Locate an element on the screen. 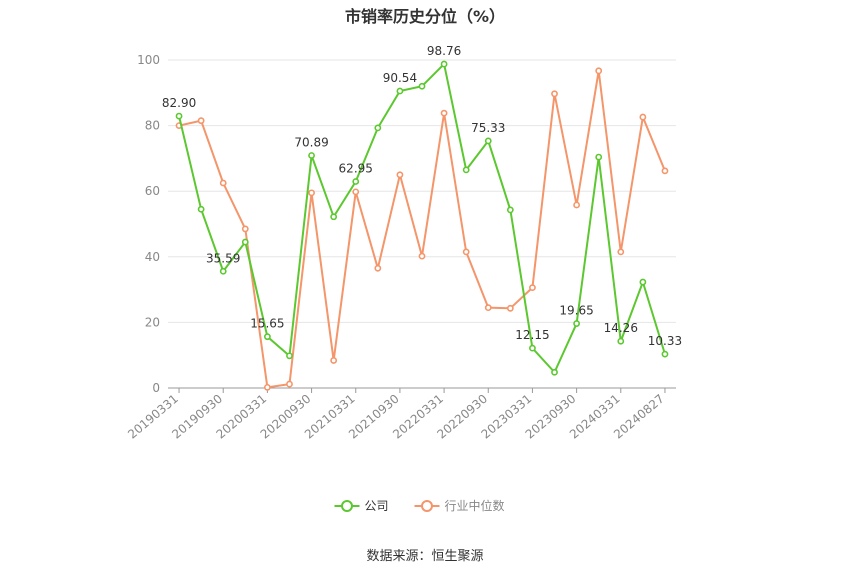  y-tick-label: 100 is located at coordinates (148, 60).